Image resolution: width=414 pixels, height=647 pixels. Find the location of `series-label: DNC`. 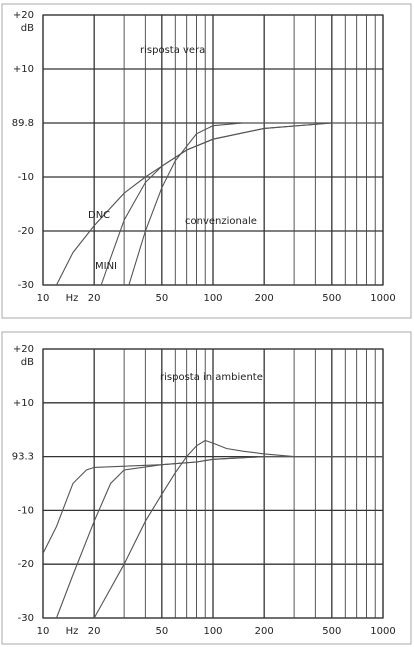

series-label: DNC is located at coordinates (99, 215).